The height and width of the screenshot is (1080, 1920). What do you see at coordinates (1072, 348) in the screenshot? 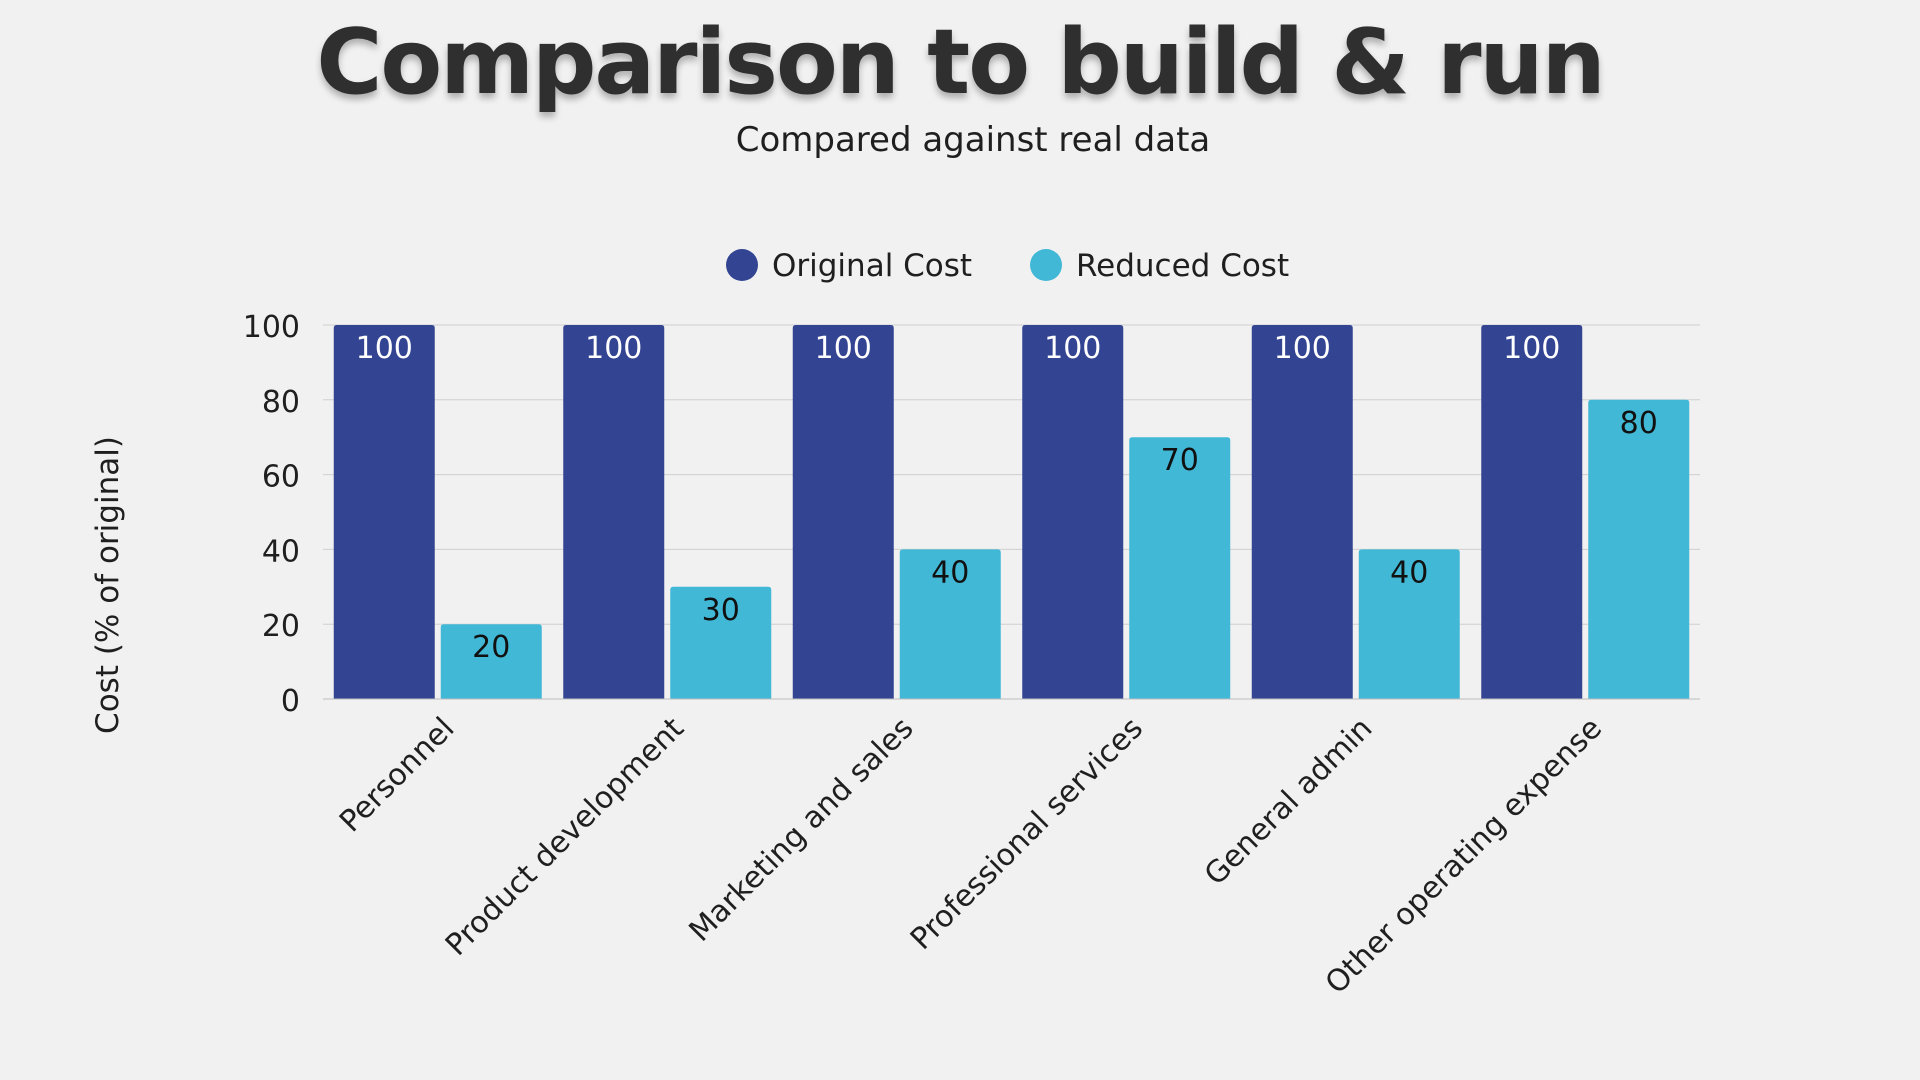
I see `data-label-original-cost-professional-services: 100` at bounding box center [1072, 348].